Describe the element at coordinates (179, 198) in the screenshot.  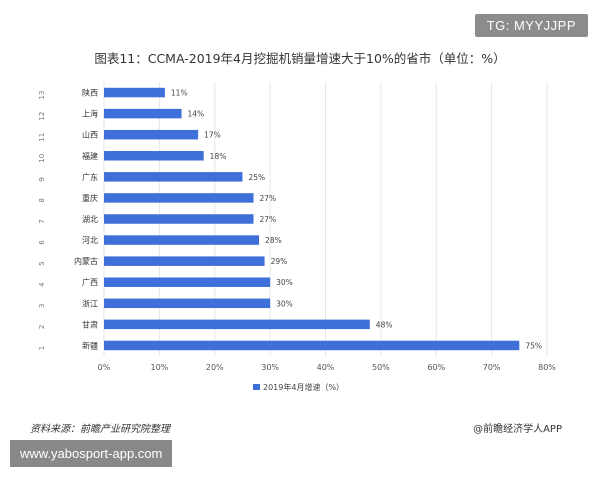
I see `bar-重庆` at that location.